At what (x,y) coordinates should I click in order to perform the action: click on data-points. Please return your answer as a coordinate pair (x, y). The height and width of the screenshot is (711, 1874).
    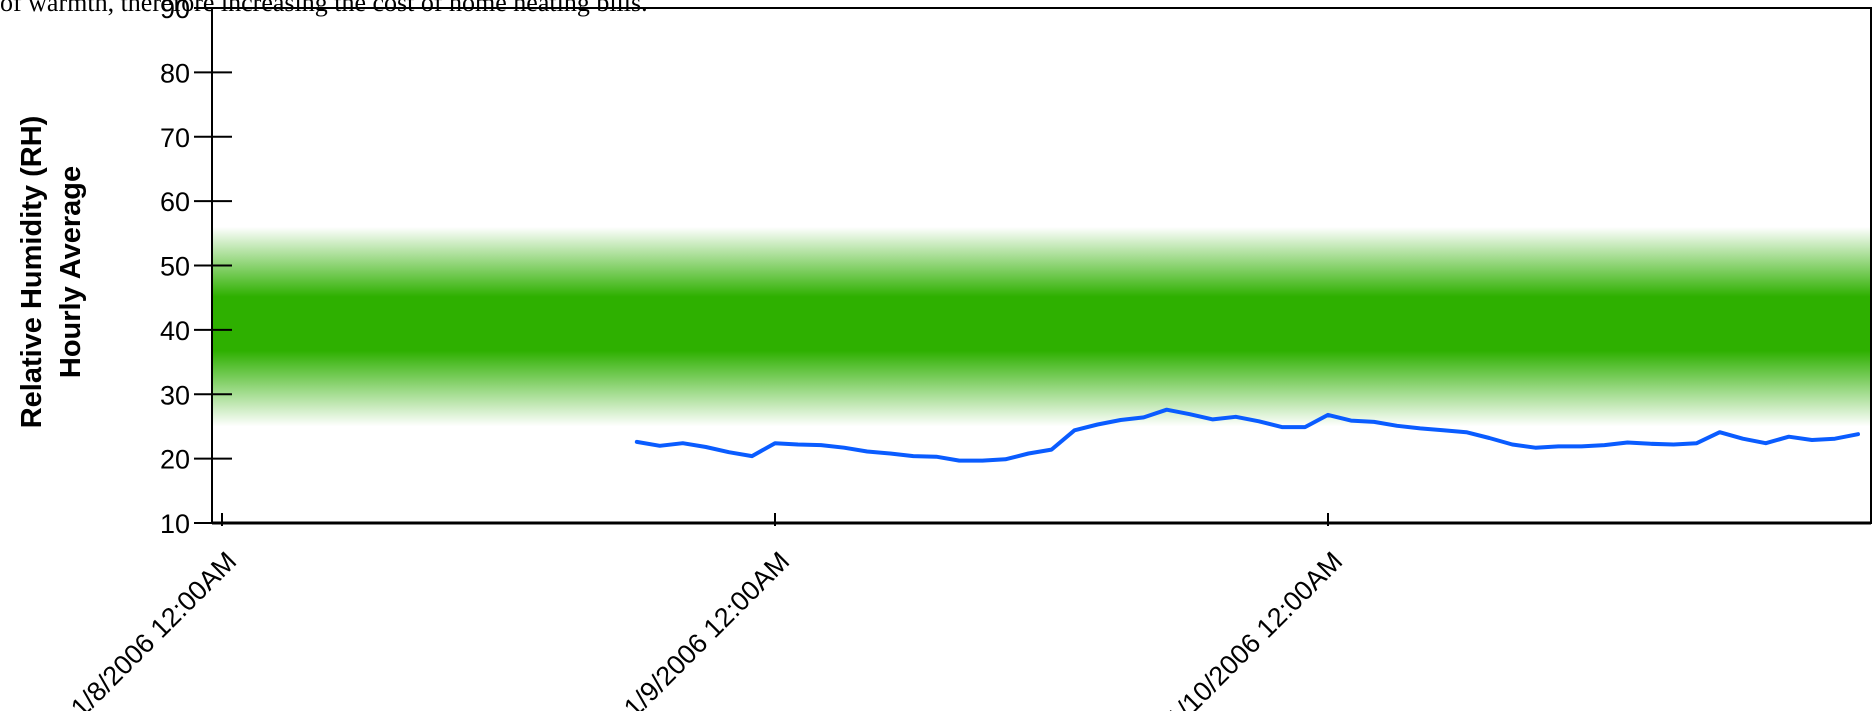
    Looking at the image, I should click on (1247, 435).